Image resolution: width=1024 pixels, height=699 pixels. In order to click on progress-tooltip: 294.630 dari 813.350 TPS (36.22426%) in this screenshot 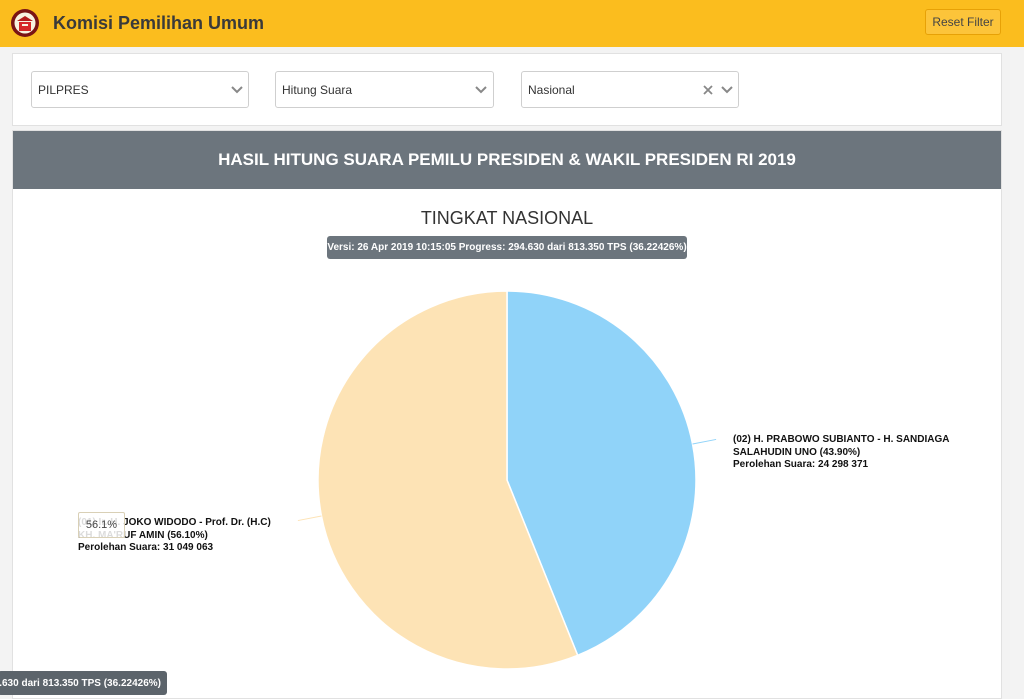, I will do `click(83, 683)`.